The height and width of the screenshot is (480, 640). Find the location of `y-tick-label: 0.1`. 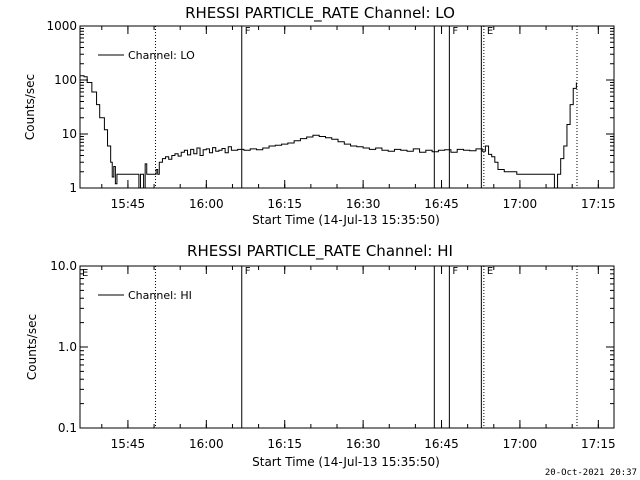

y-tick-label: 0.1 is located at coordinates (67, 428).